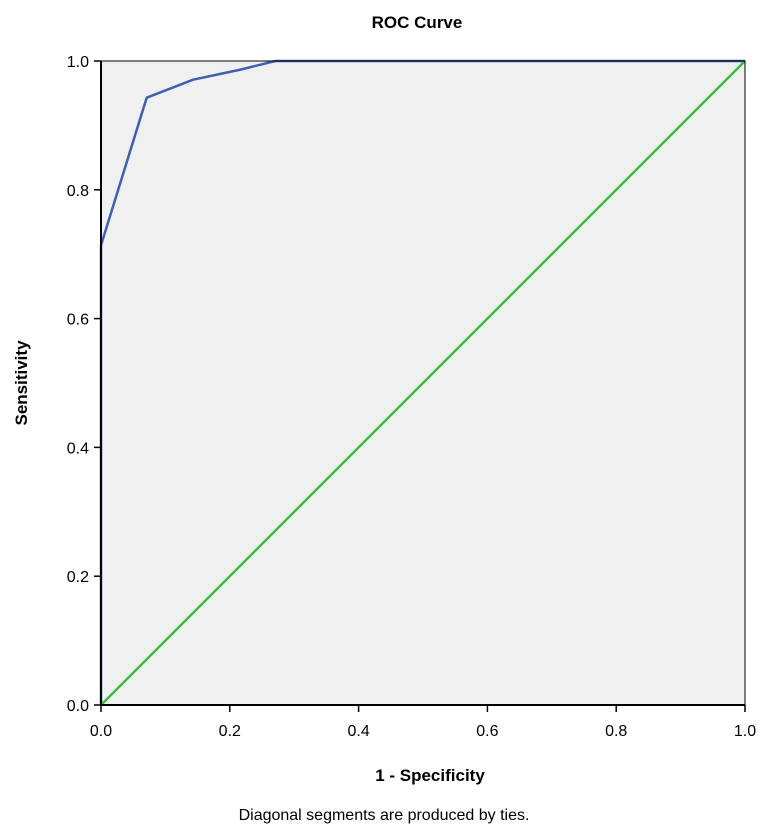  Describe the element at coordinates (21, 383) in the screenshot. I see `y-axis-title: Sensitivity` at that location.